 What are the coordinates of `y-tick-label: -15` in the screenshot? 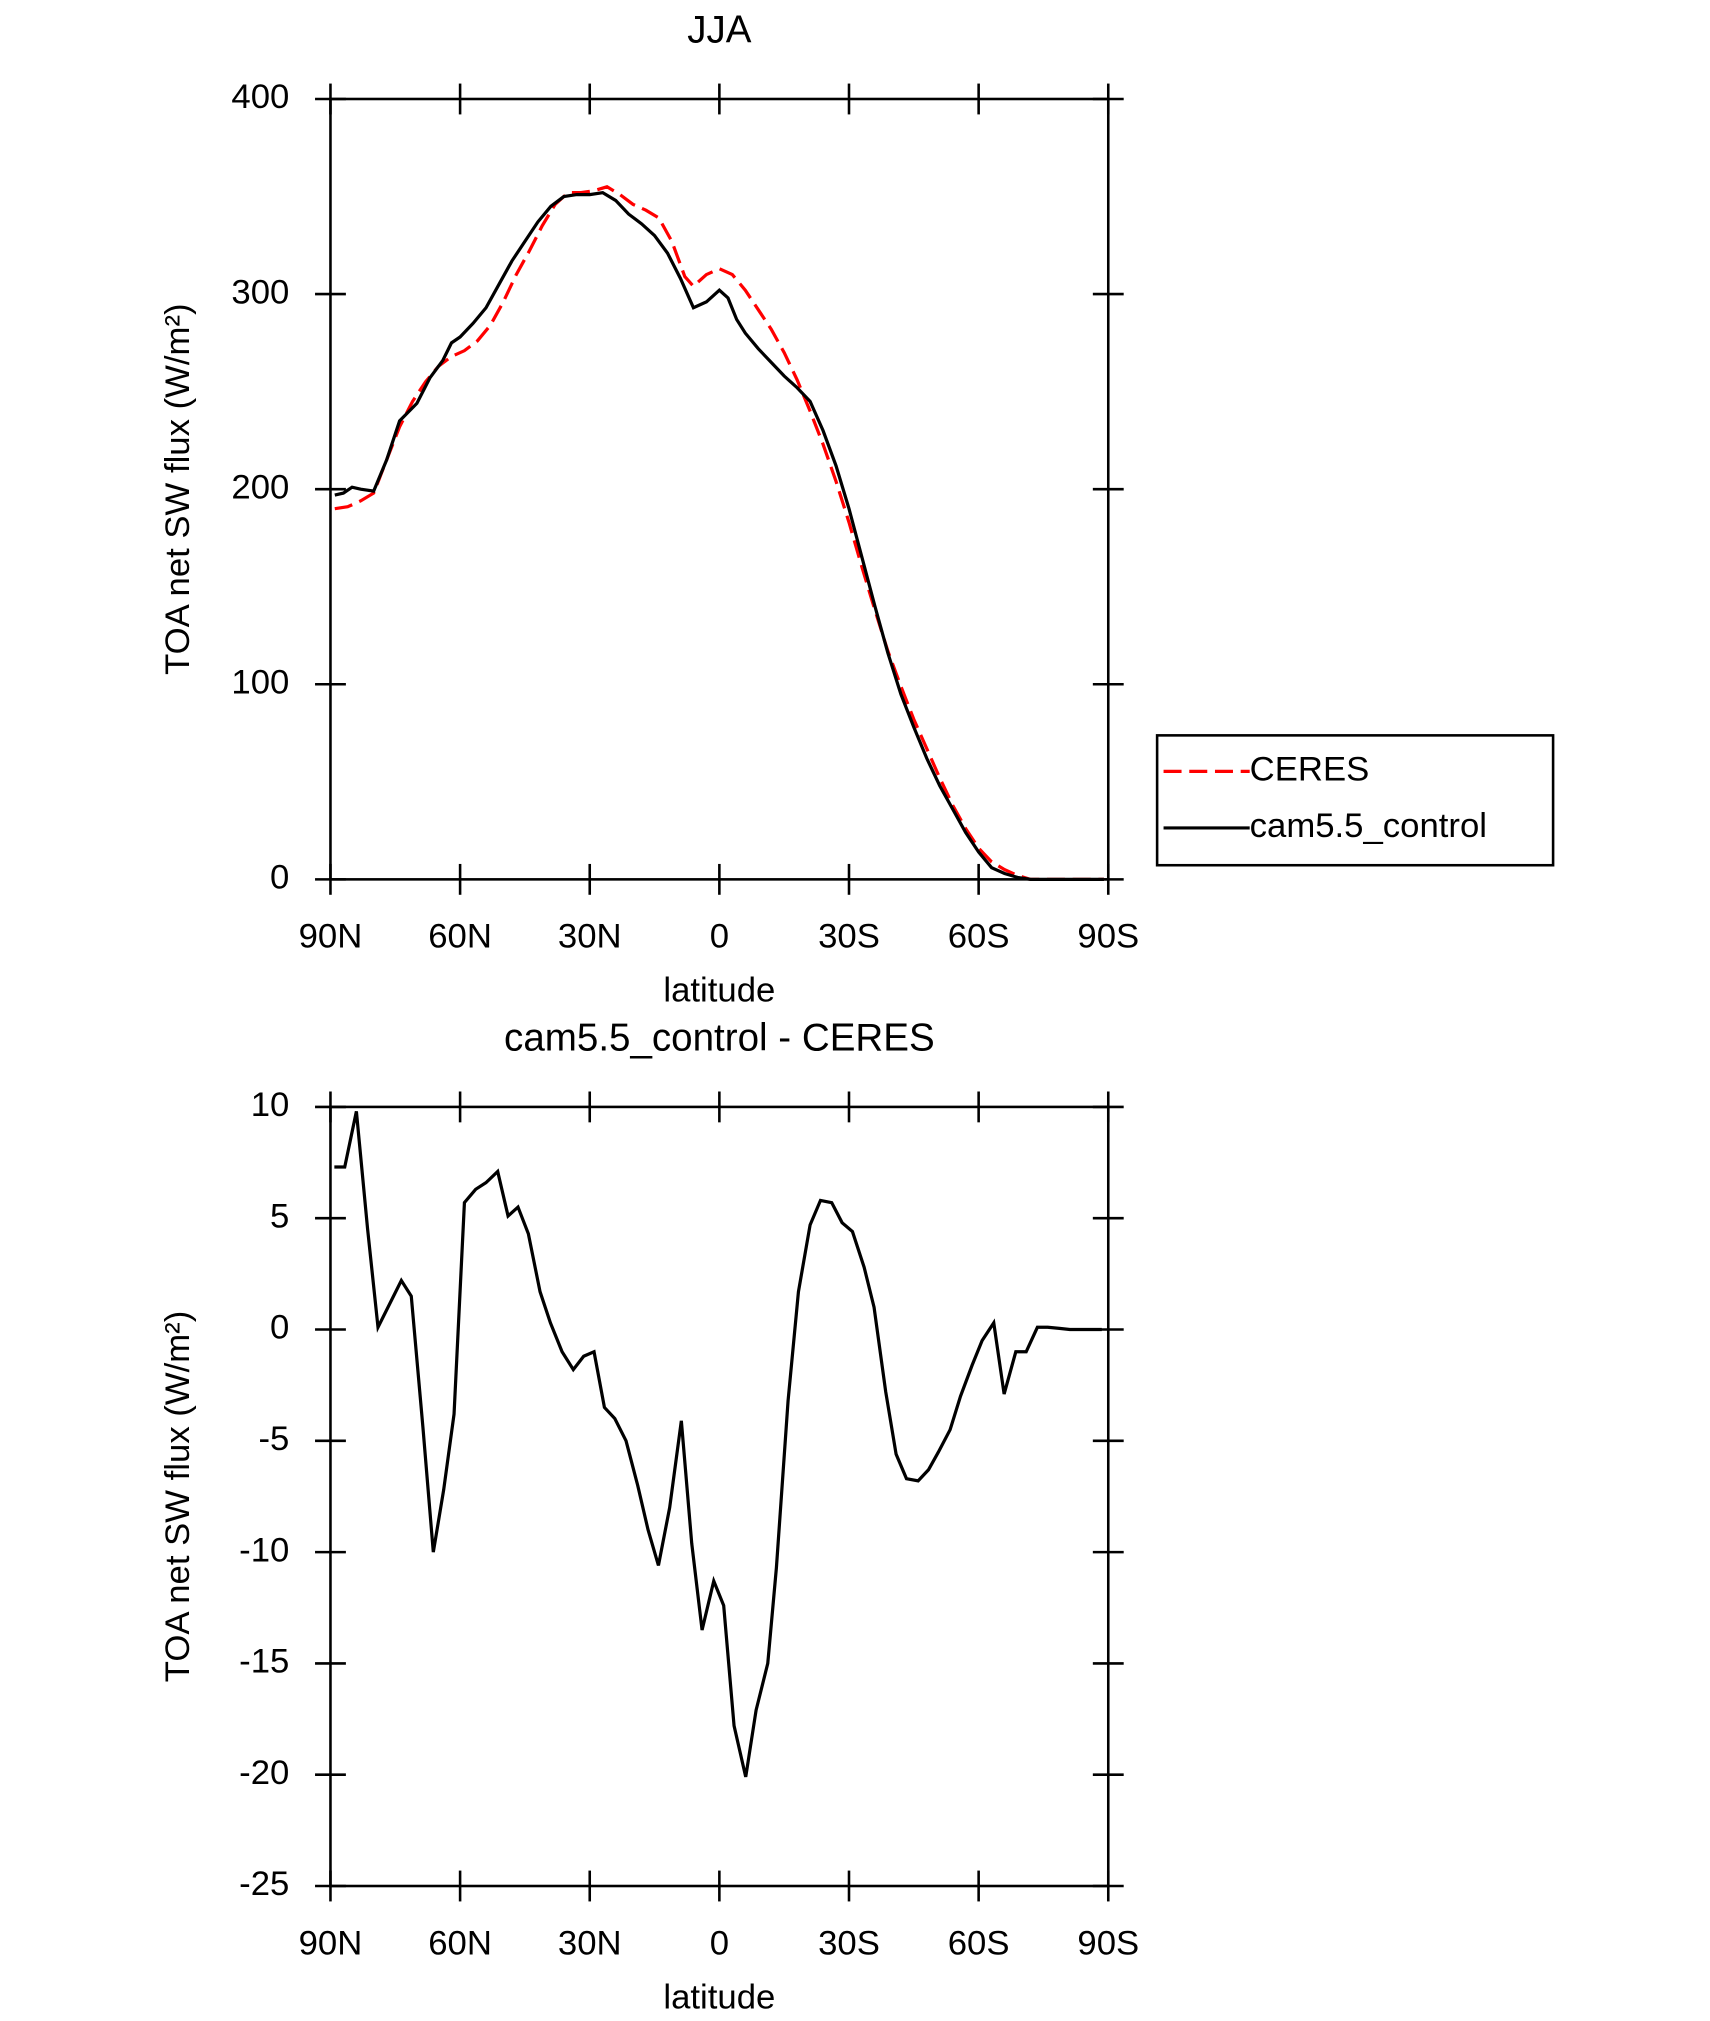 It's located at (264, 1662).